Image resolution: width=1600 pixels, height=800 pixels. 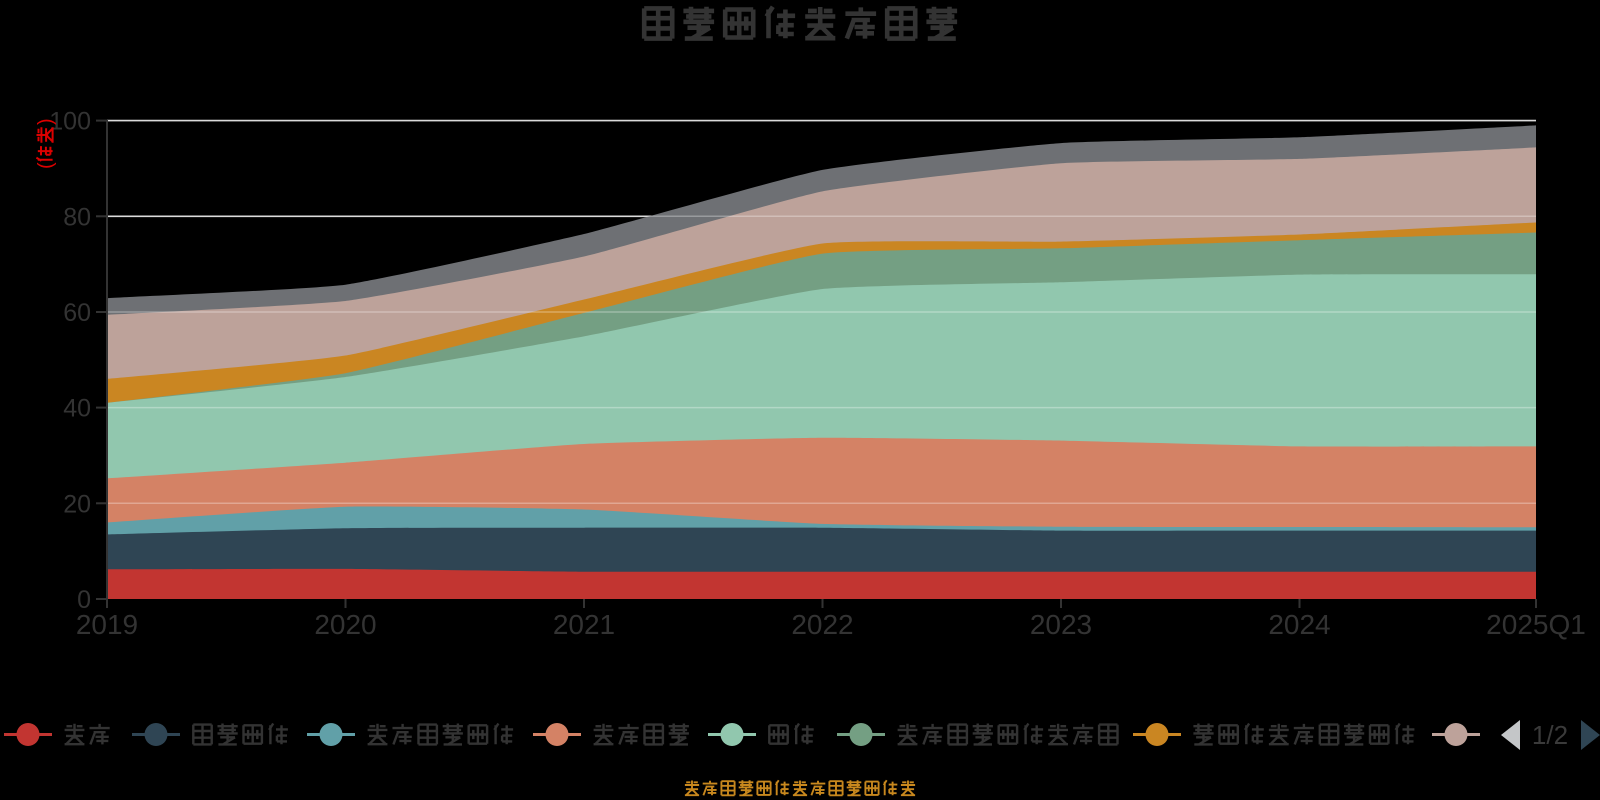 I want to click on svg-text: 80, so click(x=77, y=217).